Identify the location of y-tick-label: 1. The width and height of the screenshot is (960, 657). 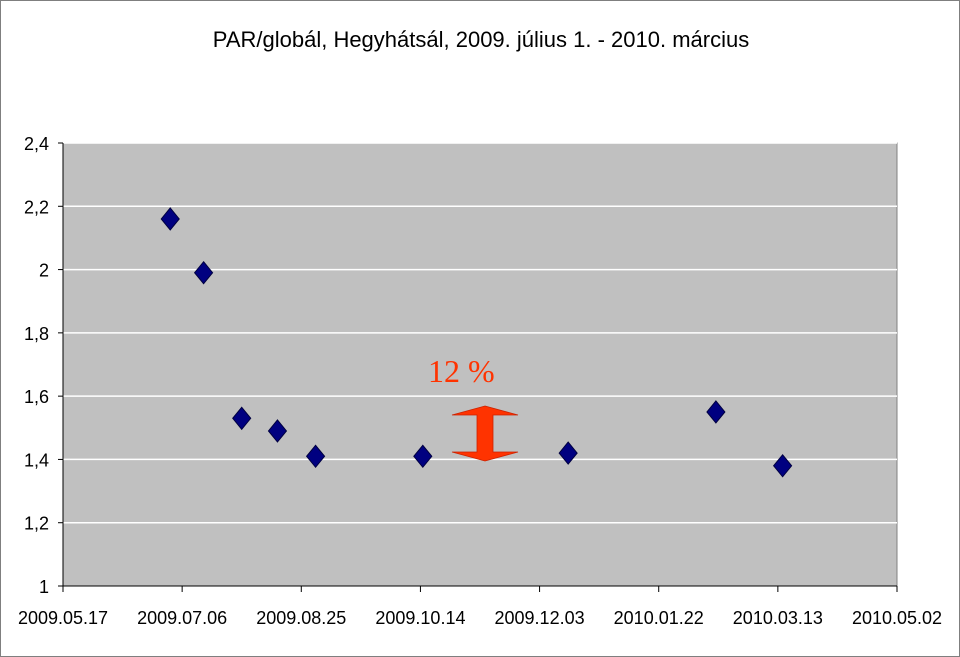
(44, 587).